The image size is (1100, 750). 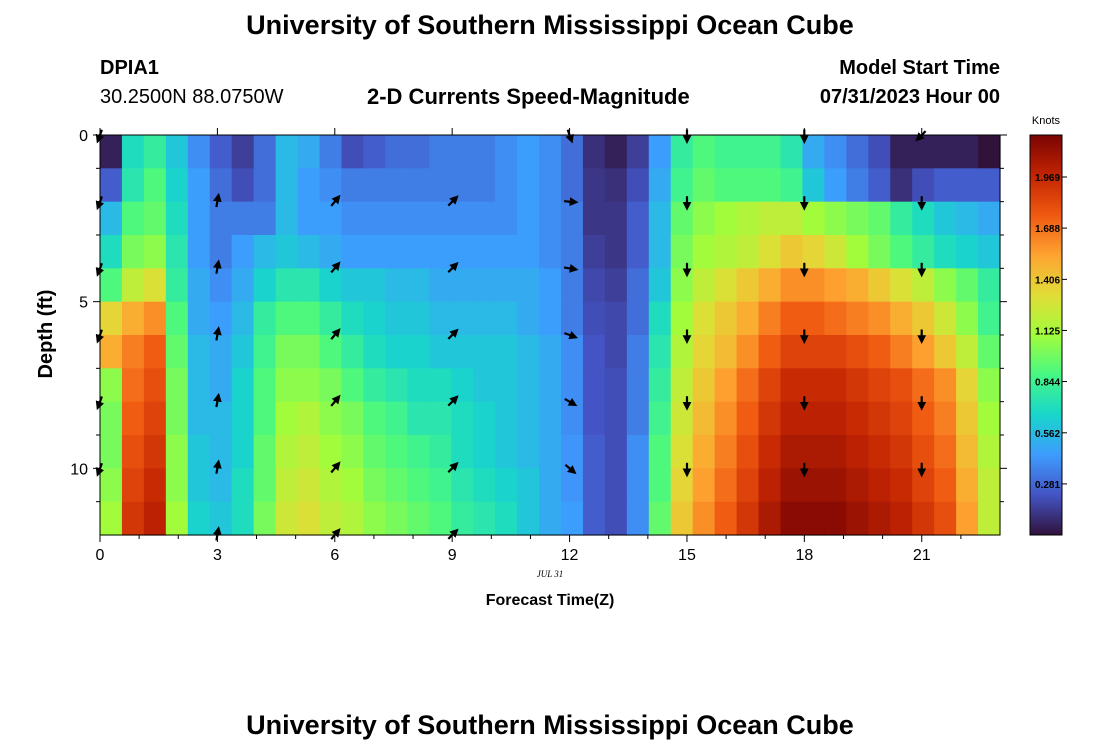 I want to click on model-start-label: Model Start Time, so click(x=919, y=68).